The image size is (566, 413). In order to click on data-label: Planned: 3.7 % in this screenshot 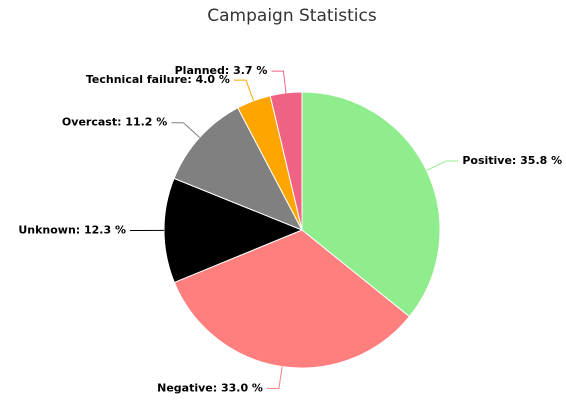, I will do `click(221, 70)`.